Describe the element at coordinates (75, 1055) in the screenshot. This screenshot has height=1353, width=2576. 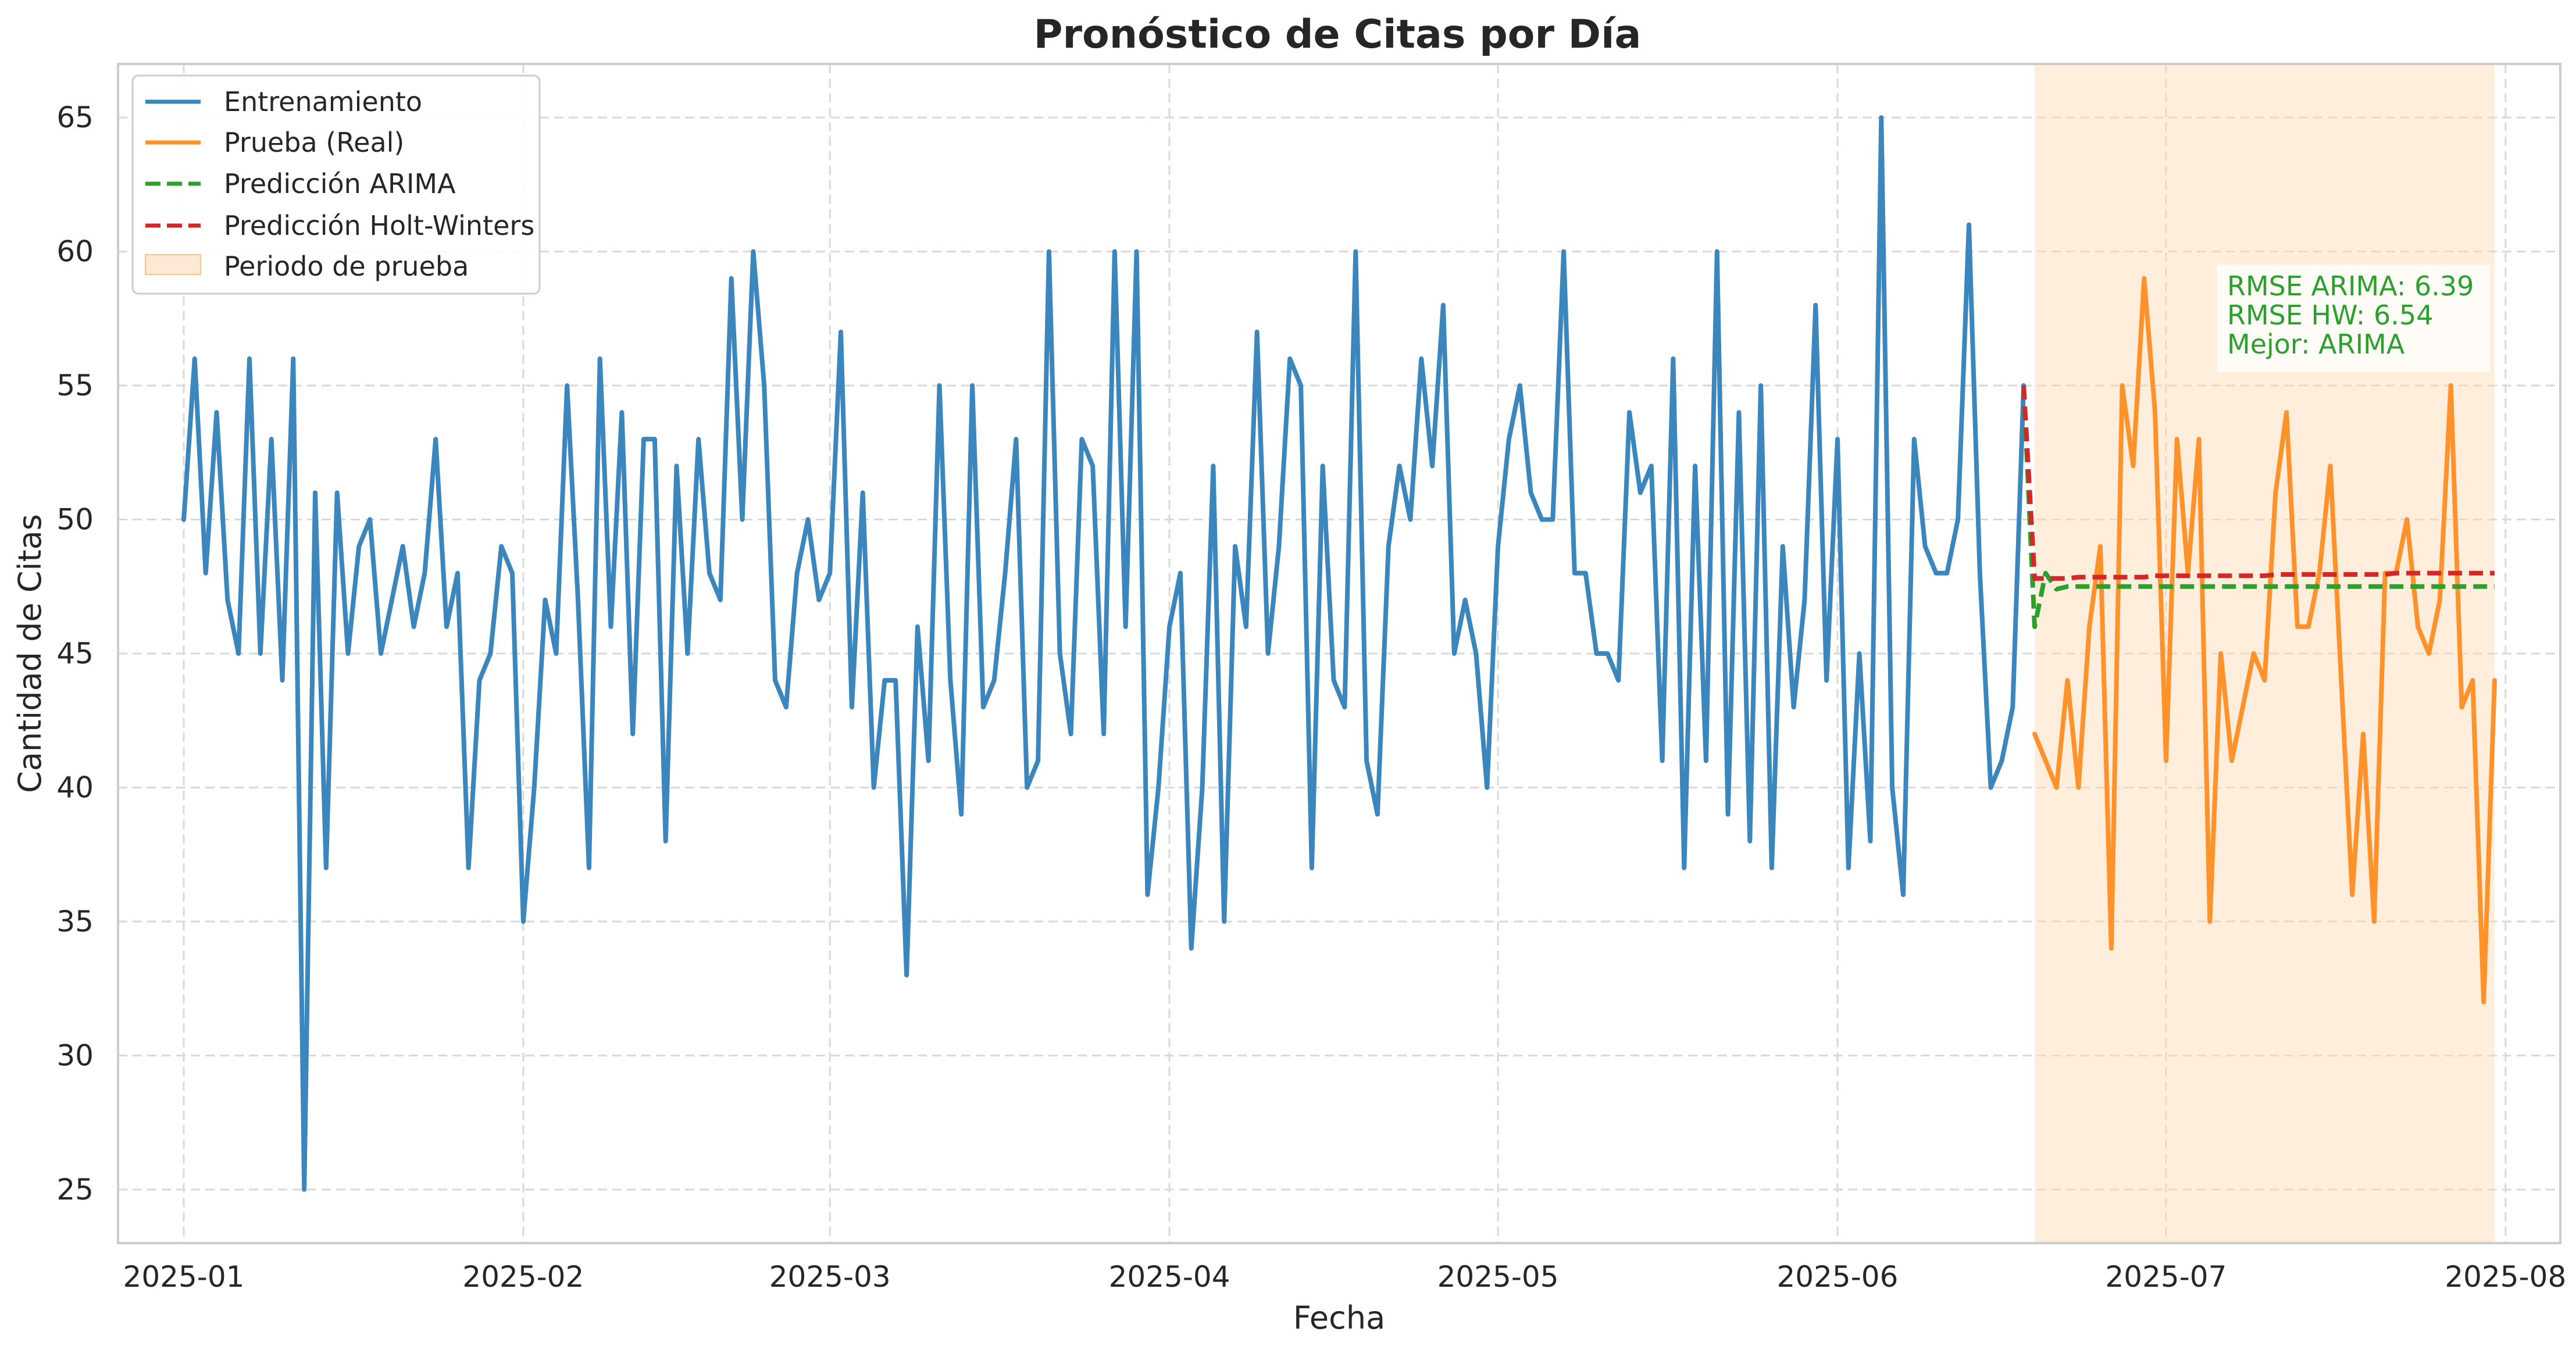
I see `y-tick-label: 30` at that location.